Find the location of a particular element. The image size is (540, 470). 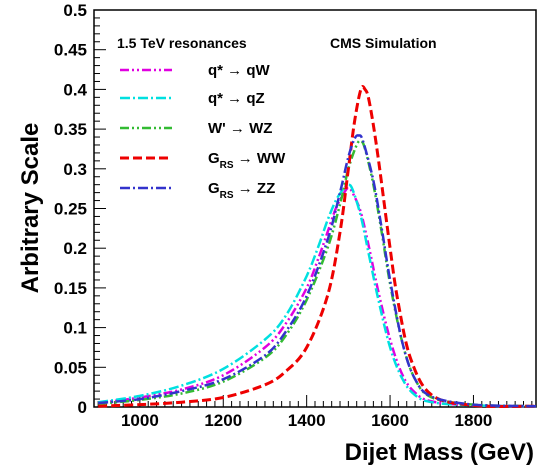

y-axis: 0 0.05 0.1 0.15 0.2 0.25 0.3 0.35 0.4 0.45 0.5 is located at coordinates (80, 209).